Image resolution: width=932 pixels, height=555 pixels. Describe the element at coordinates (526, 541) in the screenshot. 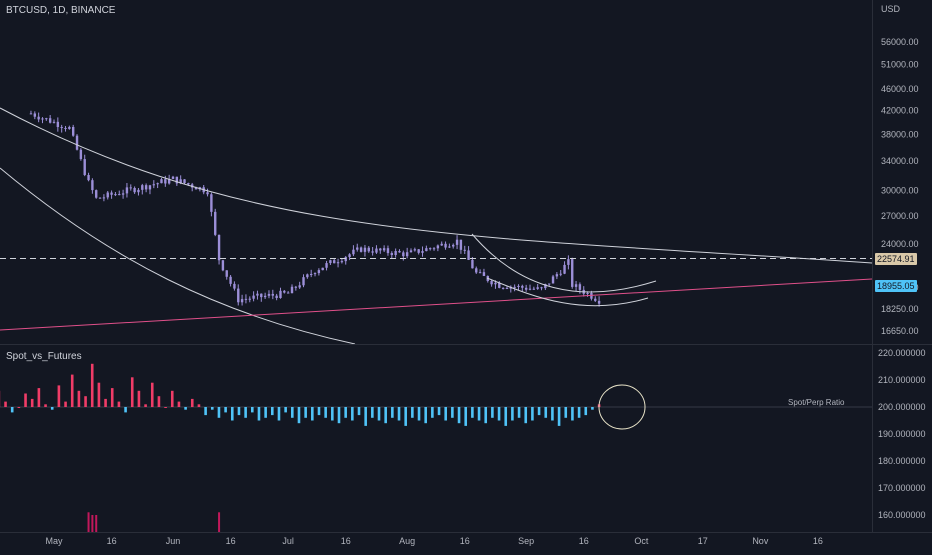

I see `time-tick-label: Sep` at that location.